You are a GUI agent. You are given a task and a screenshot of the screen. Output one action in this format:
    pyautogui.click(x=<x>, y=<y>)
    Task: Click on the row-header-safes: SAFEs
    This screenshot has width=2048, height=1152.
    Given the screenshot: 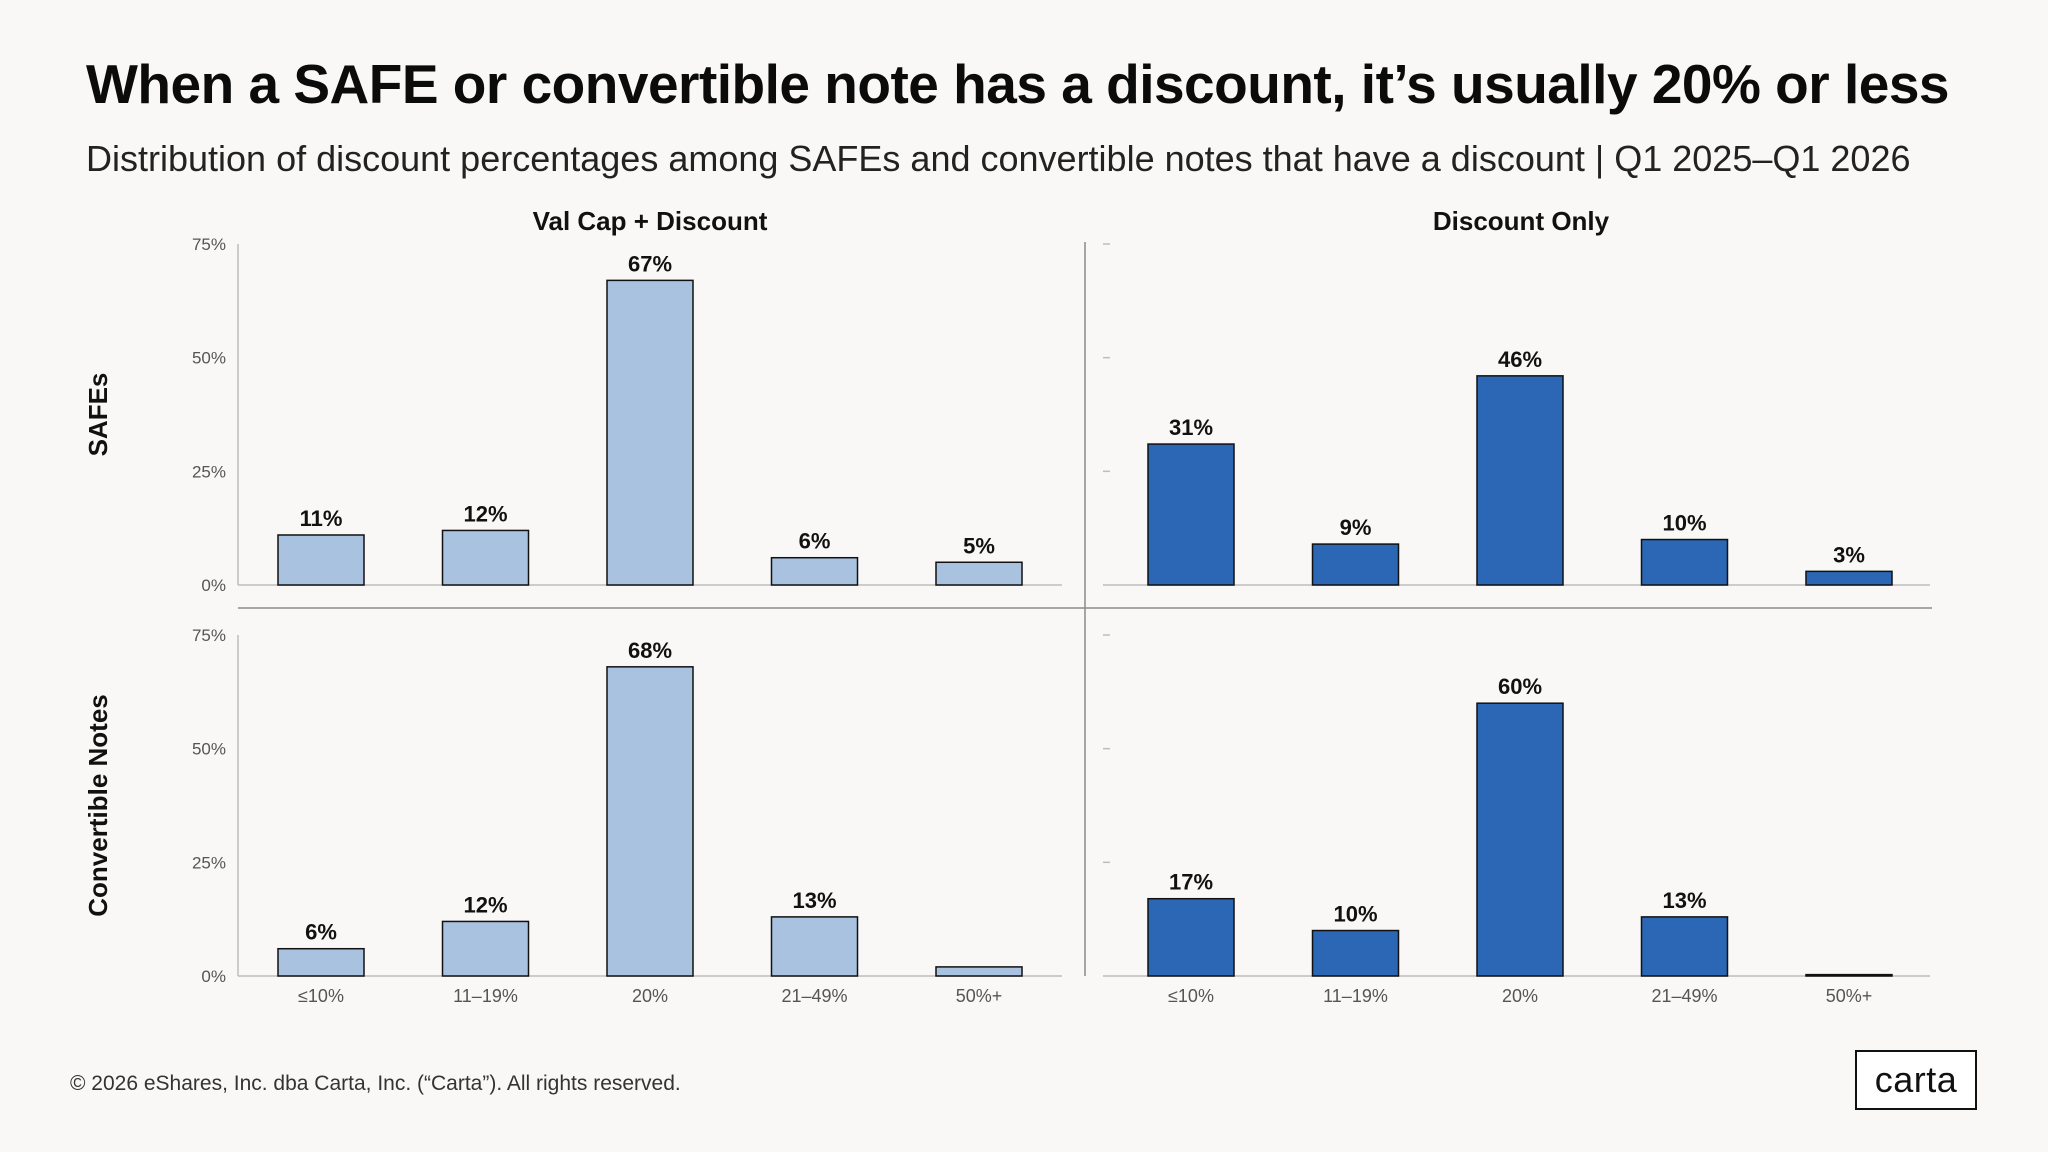 What is the action you would take?
    pyautogui.click(x=98, y=415)
    